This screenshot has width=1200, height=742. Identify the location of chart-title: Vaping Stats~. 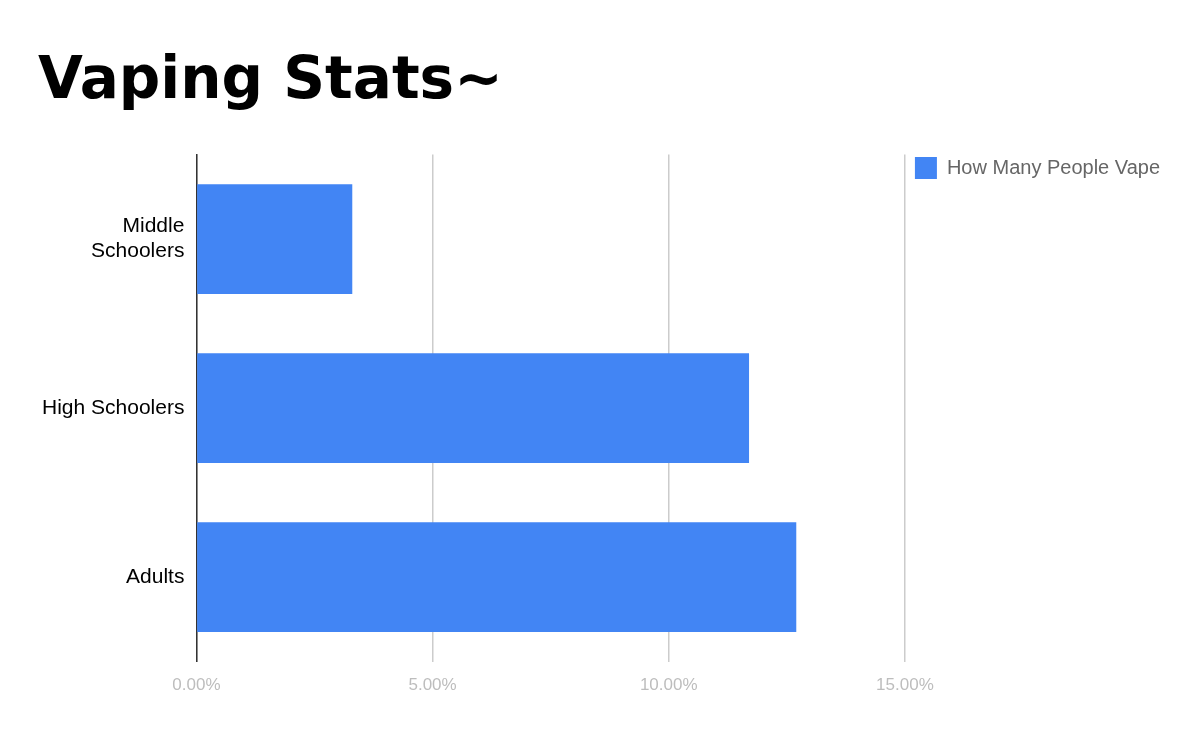
(270, 78).